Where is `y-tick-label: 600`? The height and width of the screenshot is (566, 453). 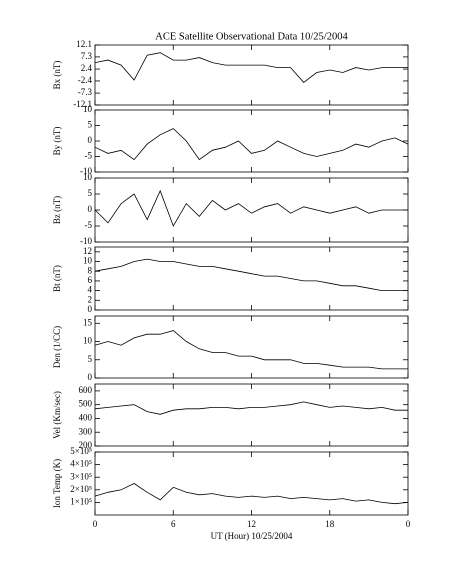 y-tick-label: 600 is located at coordinates (86, 390).